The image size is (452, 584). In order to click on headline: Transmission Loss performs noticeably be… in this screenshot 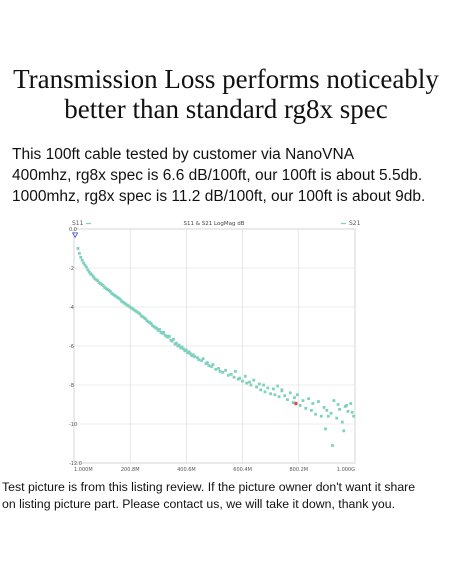, I will do `click(226, 94)`.